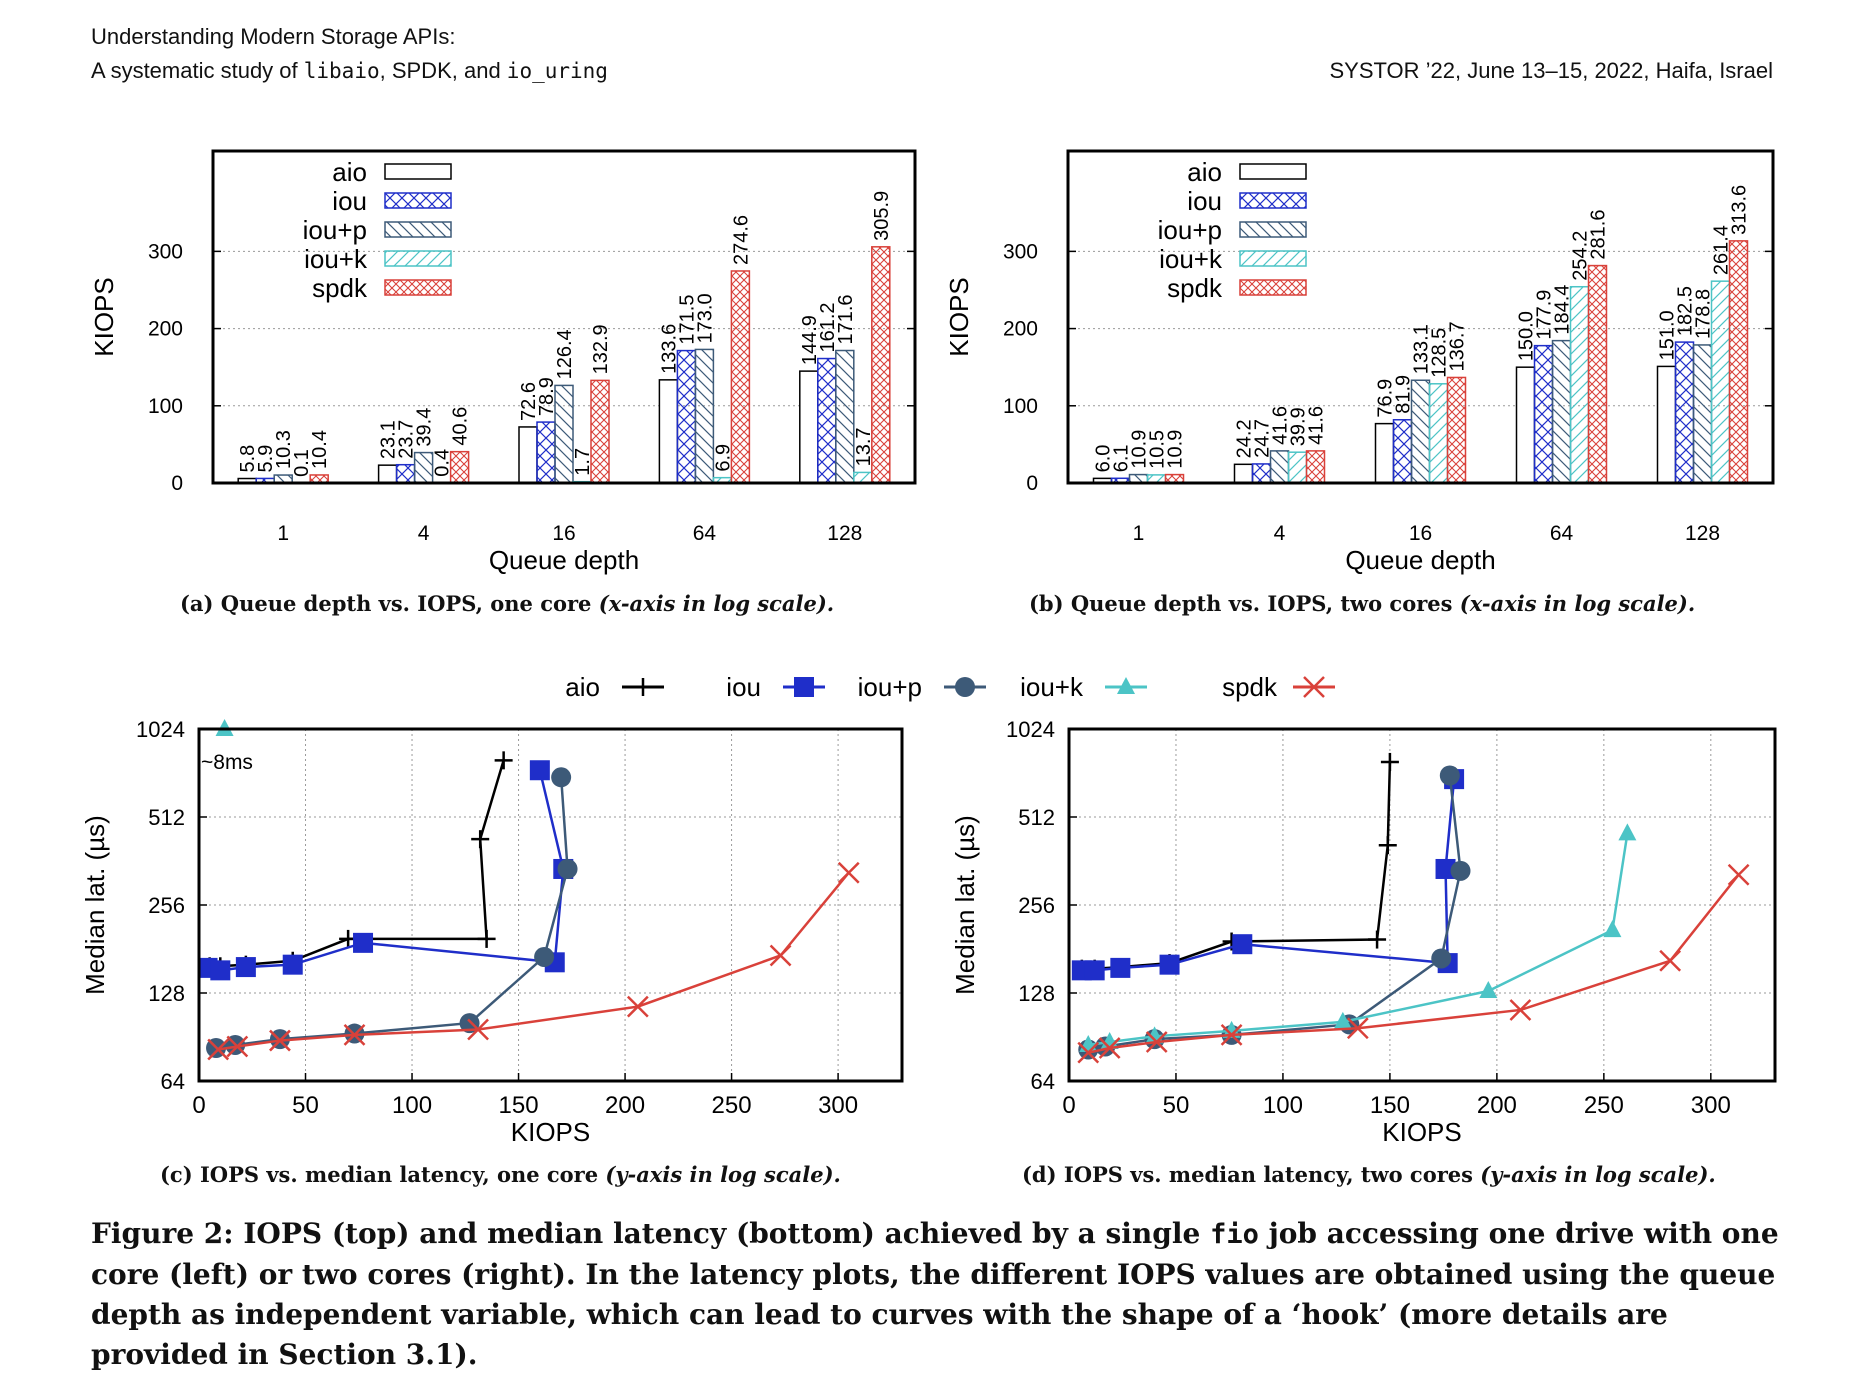 This screenshot has width=1870, height=1375. What do you see at coordinates (1740, 210) in the screenshot?
I see `data-label: 313.6` at bounding box center [1740, 210].